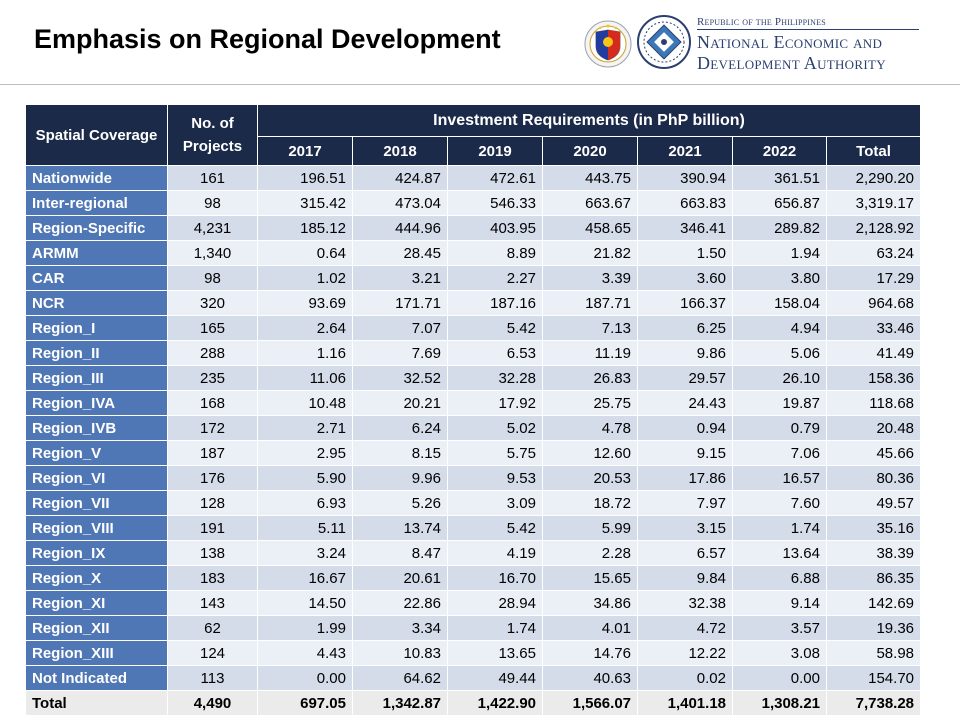 The image size is (960, 720). What do you see at coordinates (590, 503) in the screenshot?
I see `row-value-2020: 18.72` at bounding box center [590, 503].